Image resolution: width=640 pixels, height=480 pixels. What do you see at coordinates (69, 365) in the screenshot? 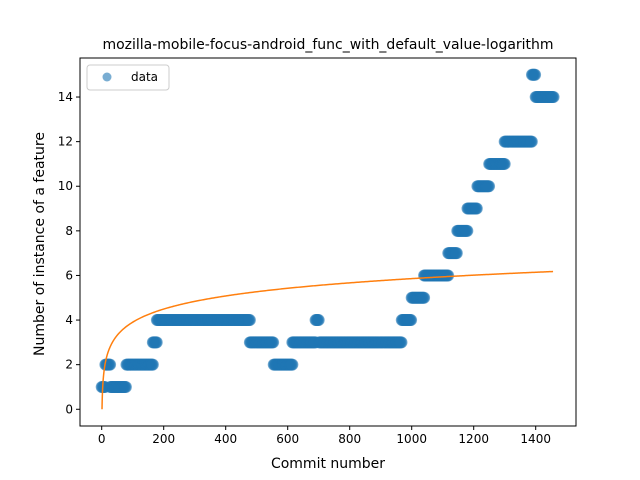
I see `y-tick-label: 2` at bounding box center [69, 365].